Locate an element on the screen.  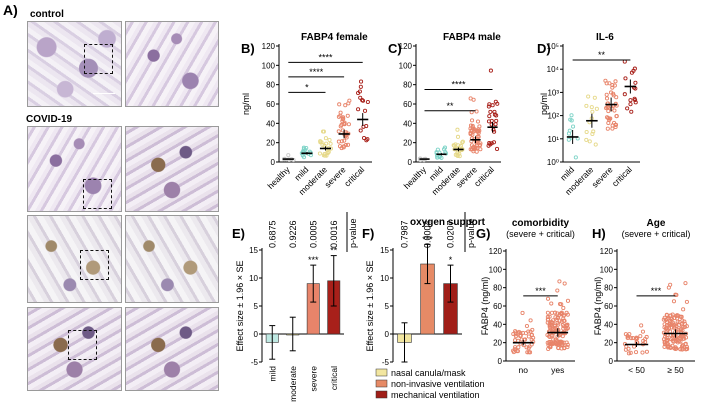
control-overview-image is located at coordinates (74, 64).